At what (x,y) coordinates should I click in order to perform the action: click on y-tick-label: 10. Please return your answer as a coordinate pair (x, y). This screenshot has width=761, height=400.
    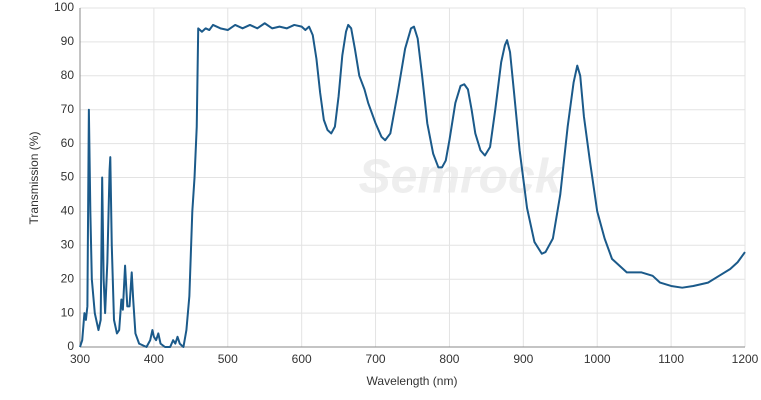
    Looking at the image, I should click on (68, 312).